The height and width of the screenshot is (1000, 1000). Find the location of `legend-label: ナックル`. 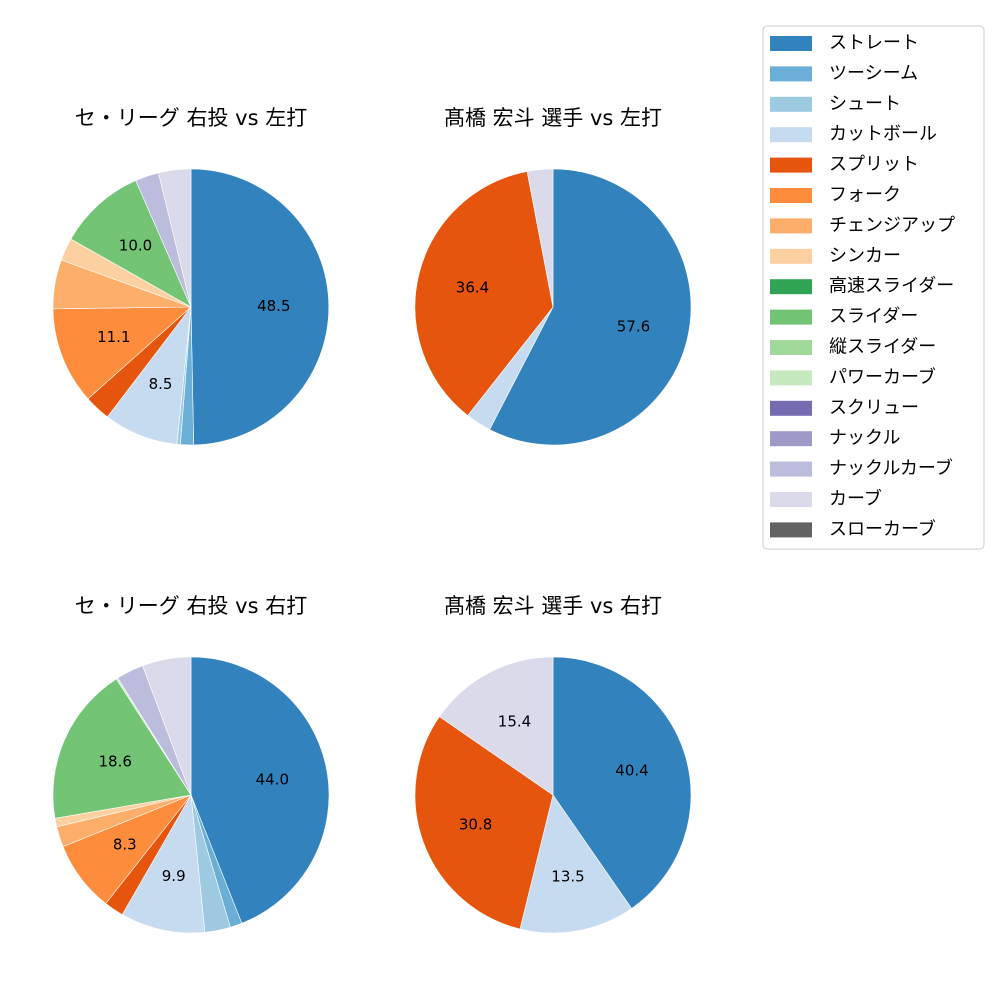

legend-label: ナックル is located at coordinates (864, 438).